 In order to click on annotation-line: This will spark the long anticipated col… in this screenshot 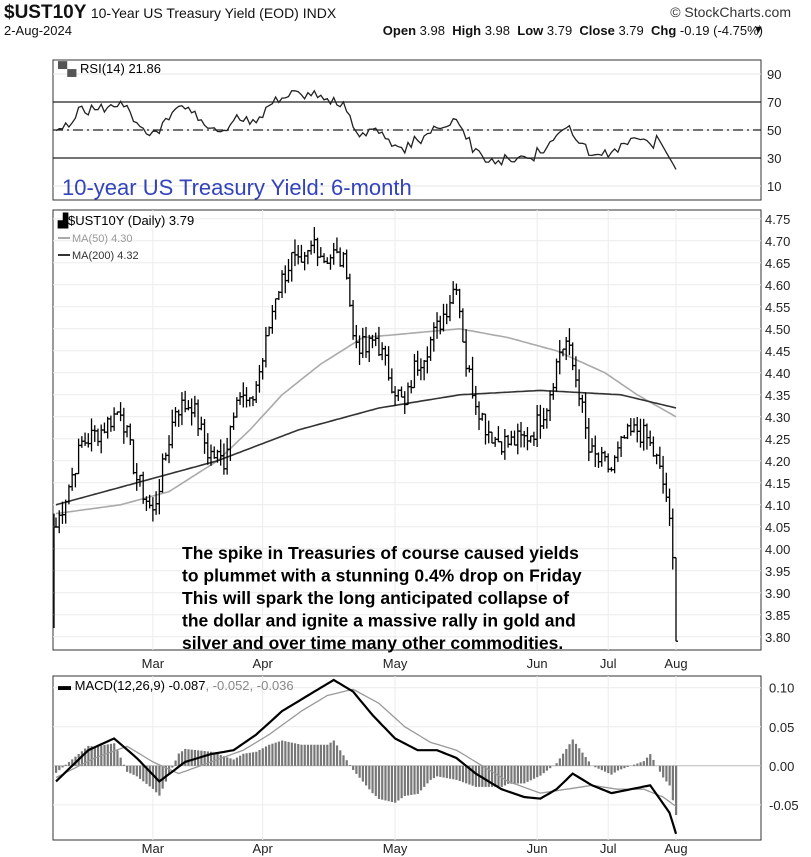, I will do `click(375, 598)`.